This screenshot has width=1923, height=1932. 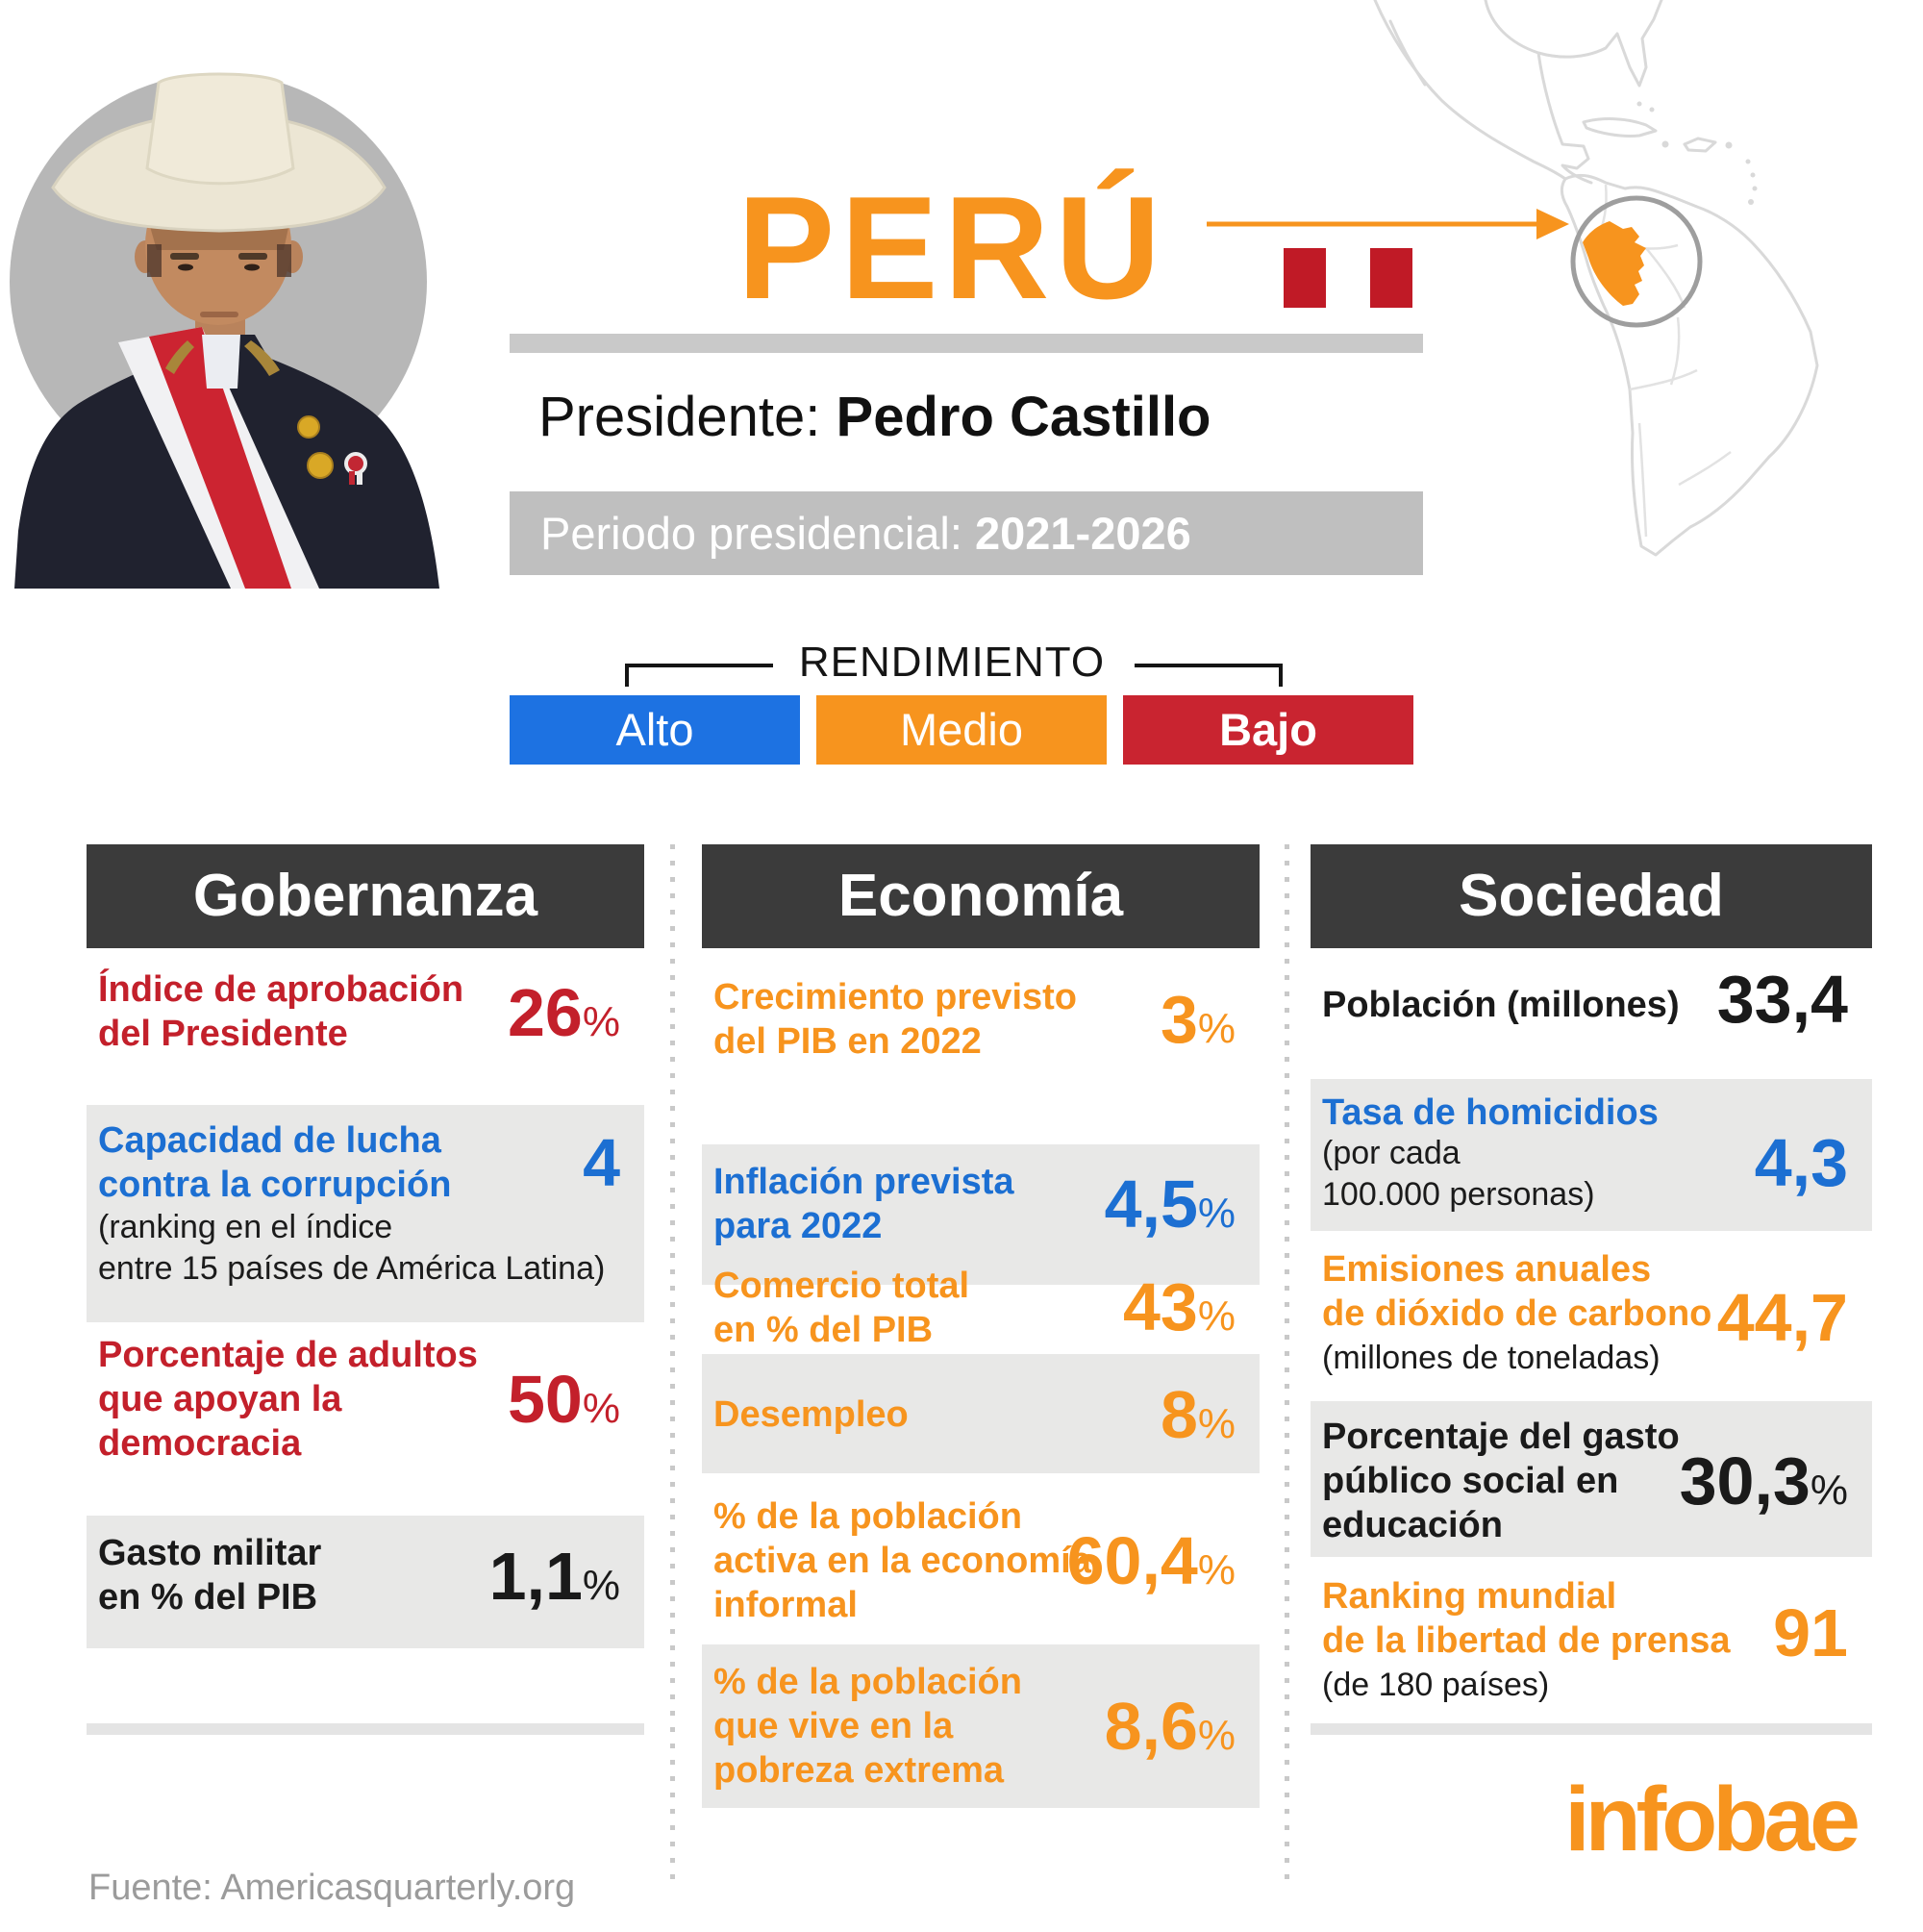 What do you see at coordinates (1209, 675) in the screenshot?
I see `legend-bracket-right` at bounding box center [1209, 675].